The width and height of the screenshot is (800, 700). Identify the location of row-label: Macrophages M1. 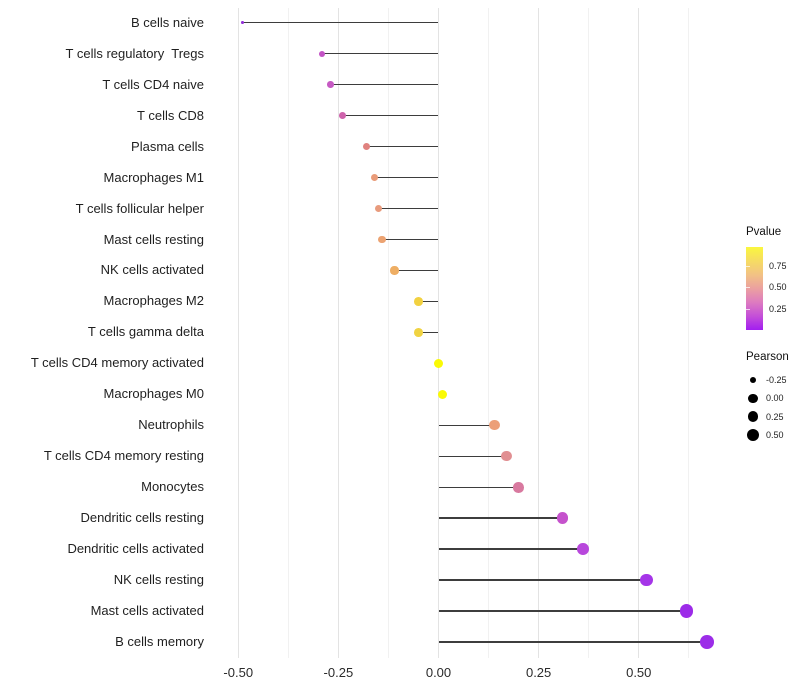
(153, 177).